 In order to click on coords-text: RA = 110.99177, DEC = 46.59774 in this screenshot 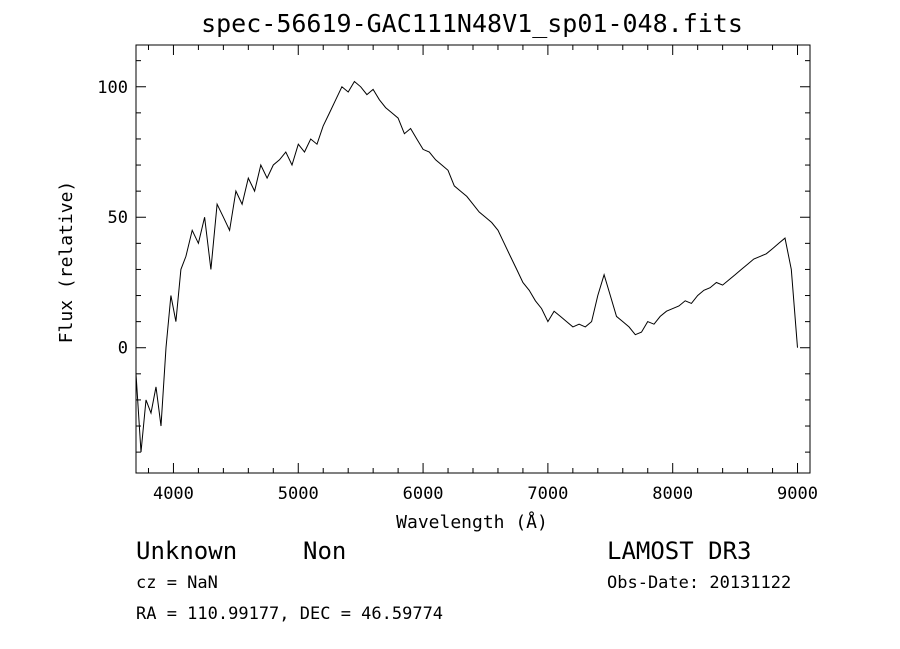, I will do `click(289, 614)`.